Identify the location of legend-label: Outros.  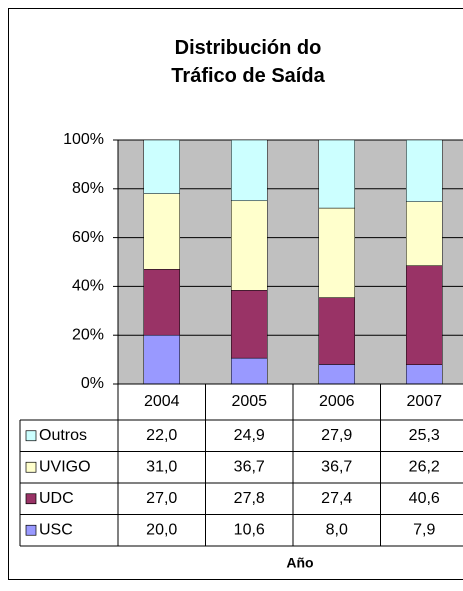
(63, 435).